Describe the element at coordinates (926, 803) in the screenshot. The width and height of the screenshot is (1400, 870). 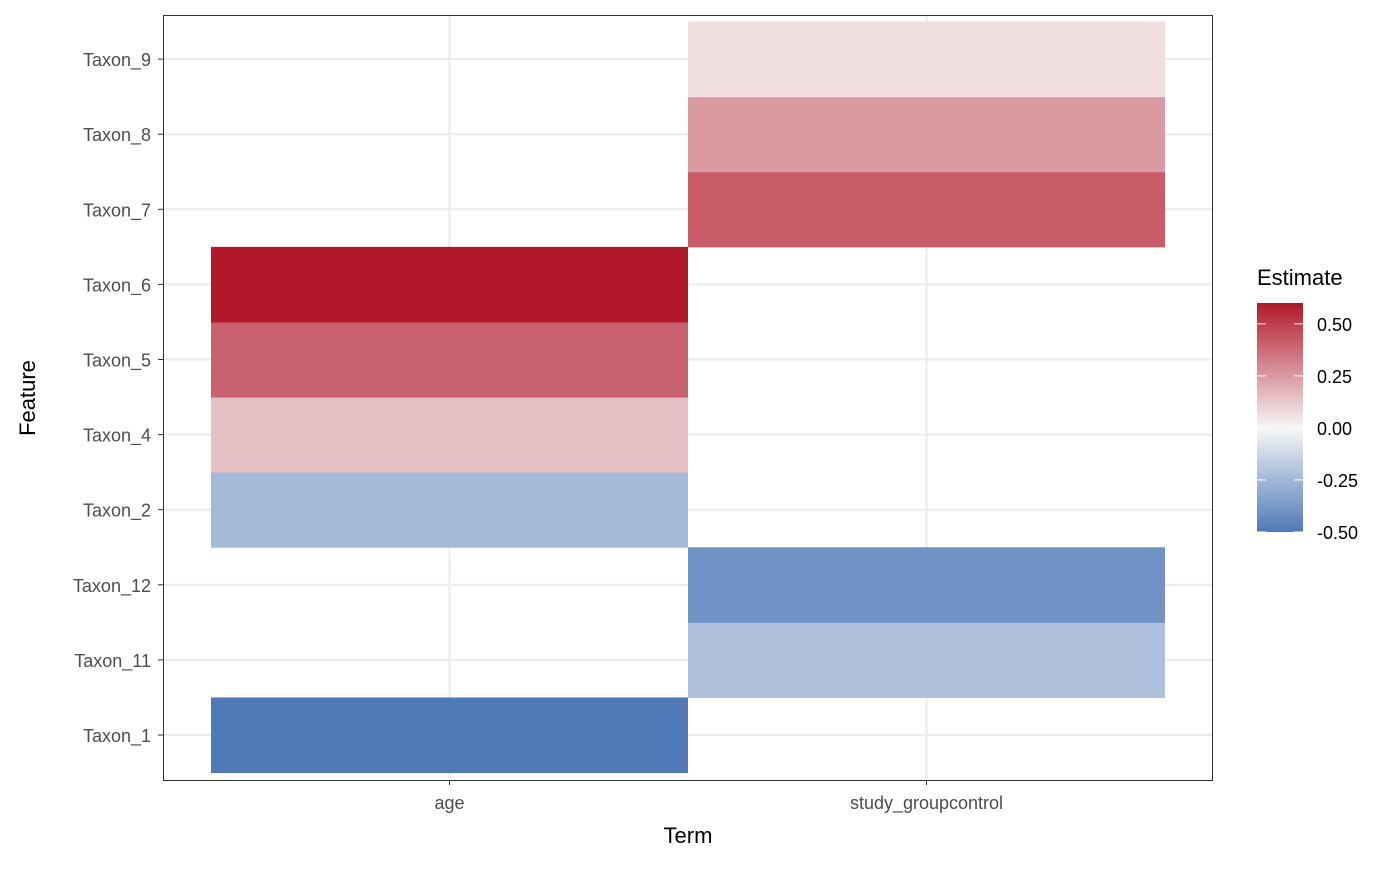
I see `x-tick-label: study_groupcontrol` at that location.